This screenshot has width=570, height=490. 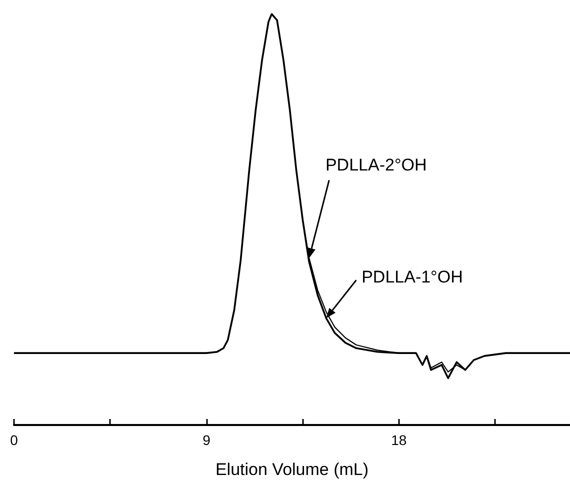 I want to click on x-axis-title: Elution Volume (mL), so click(x=292, y=469).